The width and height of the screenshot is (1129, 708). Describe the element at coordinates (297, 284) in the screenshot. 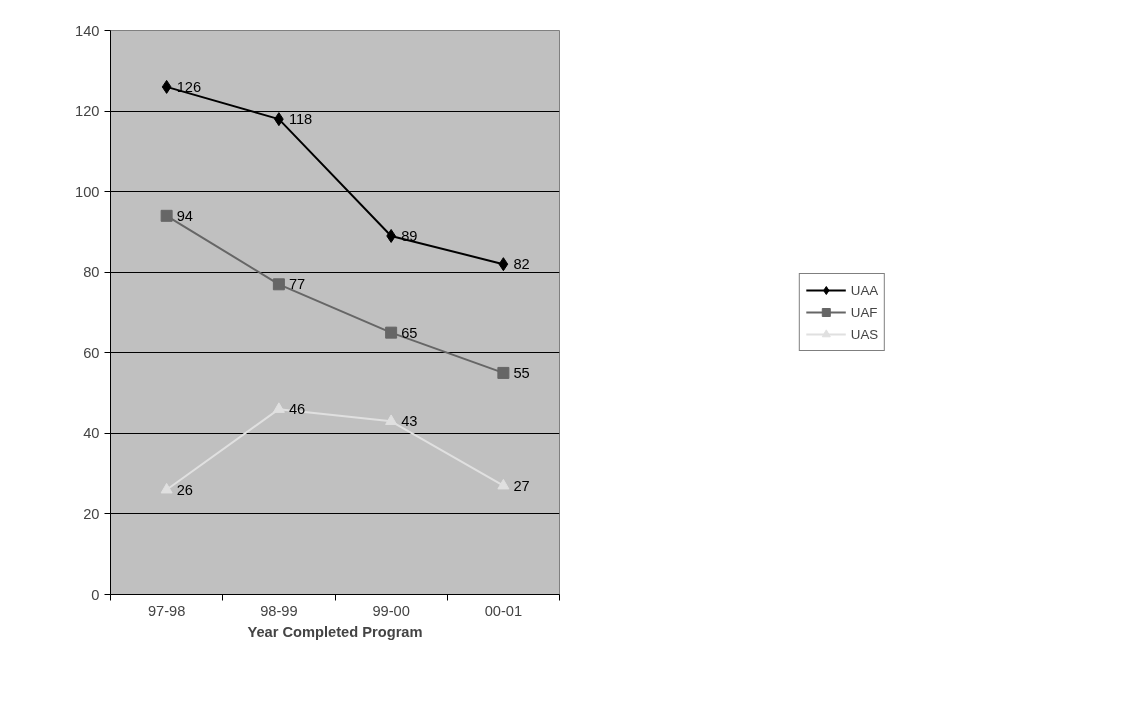

I see `data-label: 77` at that location.